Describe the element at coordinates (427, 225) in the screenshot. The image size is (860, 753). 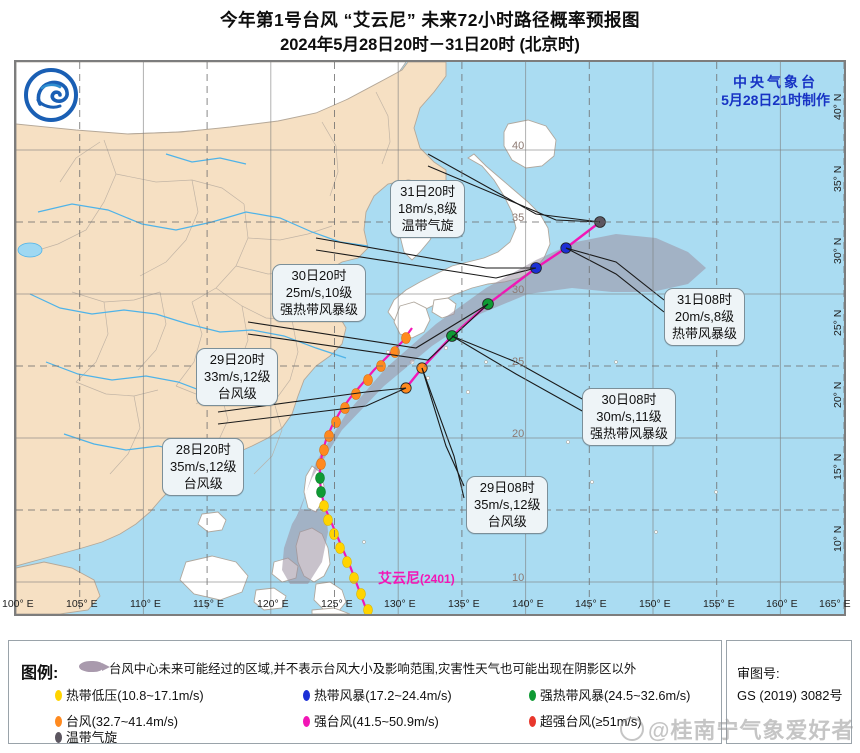
I see `callout-31d20h-category: 温带气旋` at that location.